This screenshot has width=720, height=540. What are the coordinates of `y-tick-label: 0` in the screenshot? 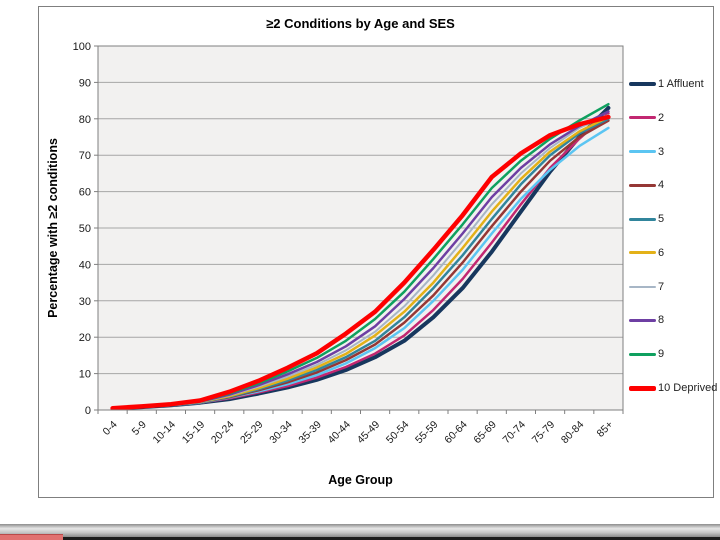 It's located at (88, 411).